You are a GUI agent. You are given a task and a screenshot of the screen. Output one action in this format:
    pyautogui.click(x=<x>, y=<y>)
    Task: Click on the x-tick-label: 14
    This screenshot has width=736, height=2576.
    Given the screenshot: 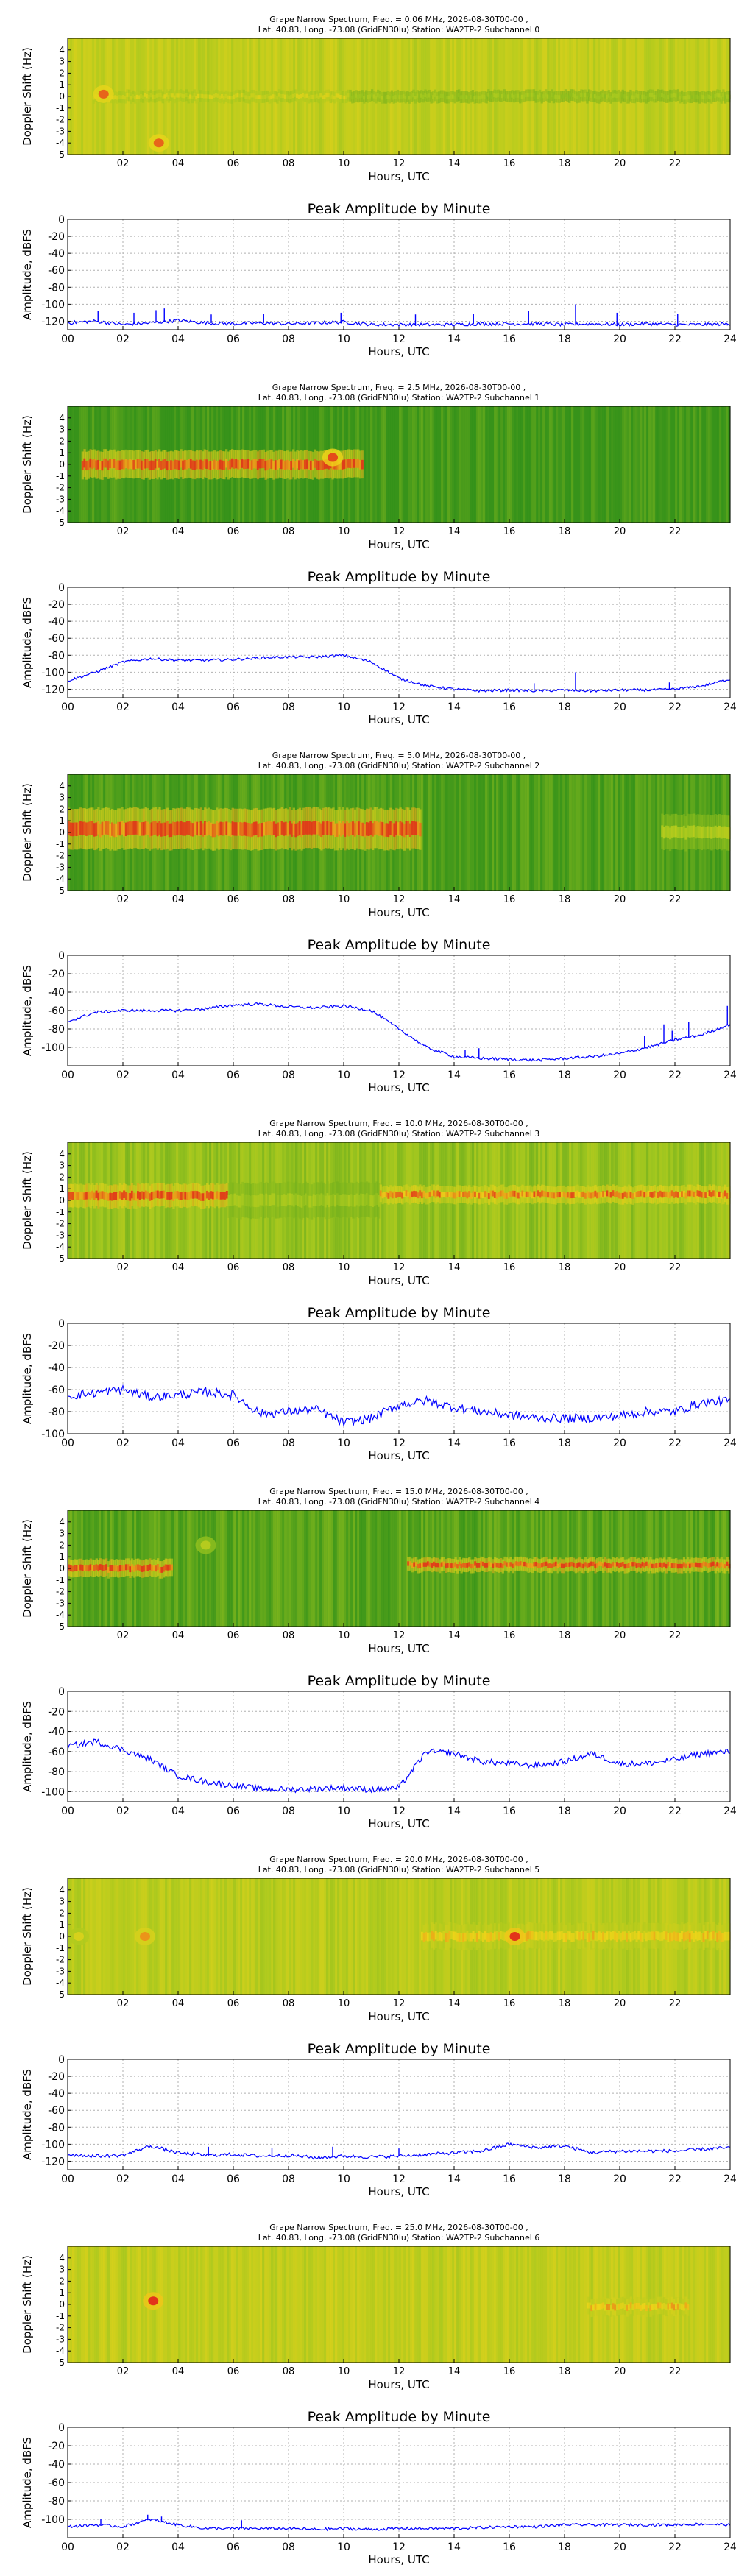 What is the action you would take?
    pyautogui.click(x=454, y=339)
    